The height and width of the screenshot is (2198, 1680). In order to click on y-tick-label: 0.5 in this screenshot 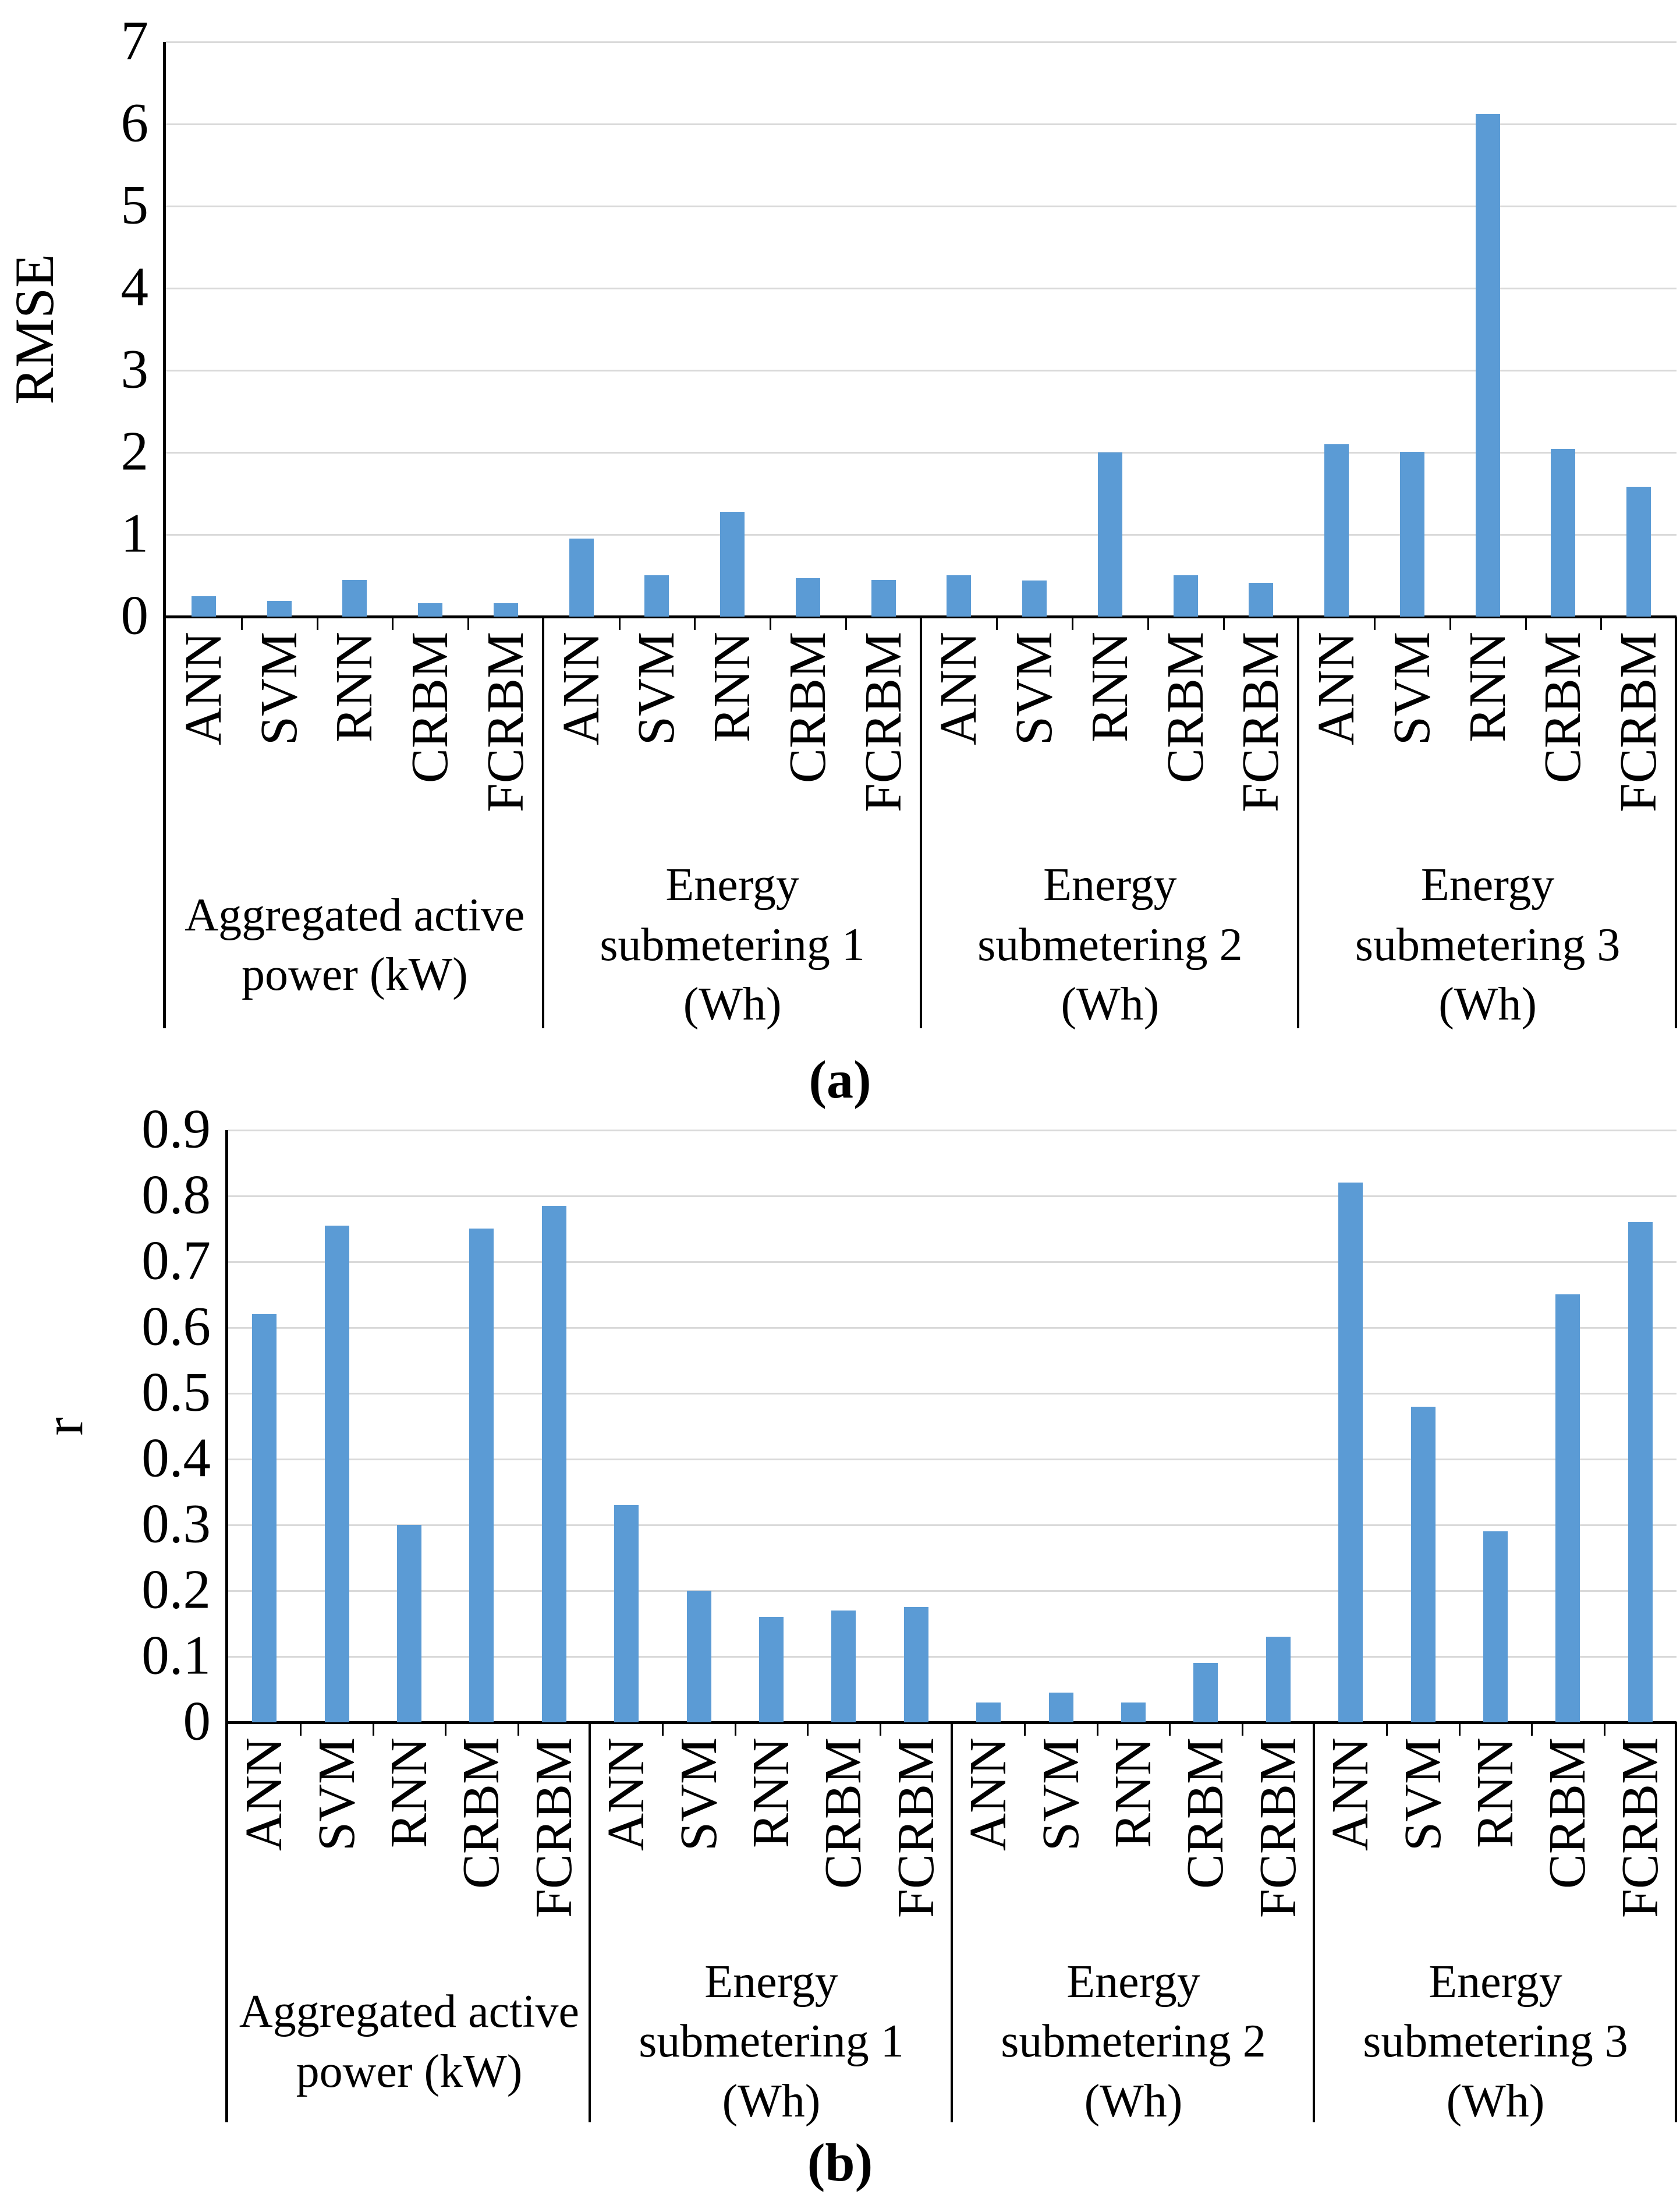, I will do `click(176, 1392)`.